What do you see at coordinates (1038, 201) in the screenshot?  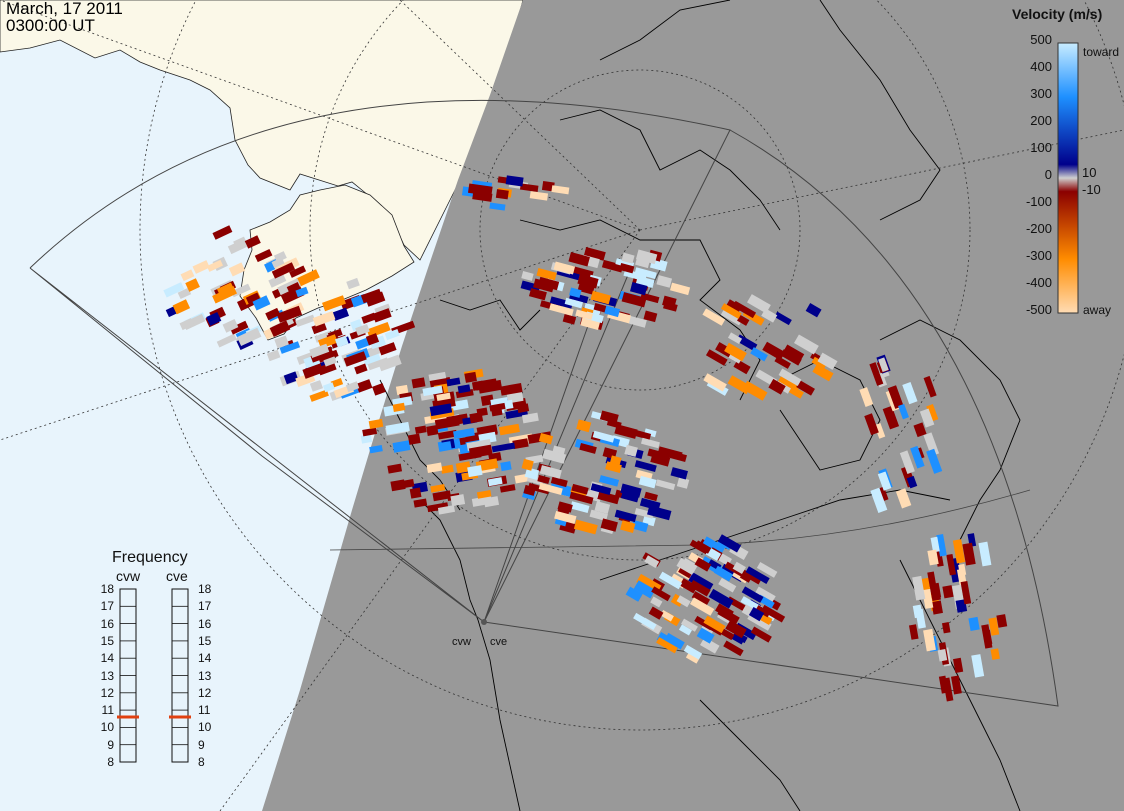 I see `velocity-tick: -100` at bounding box center [1038, 201].